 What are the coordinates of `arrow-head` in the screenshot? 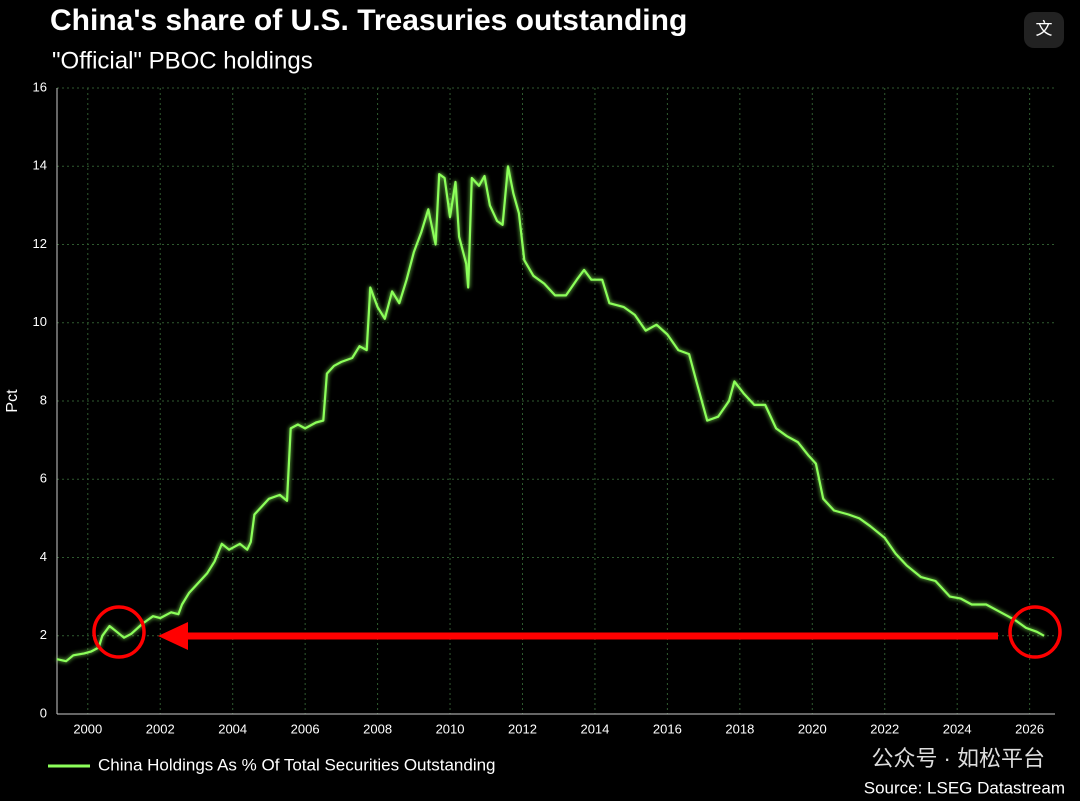 It's located at (173, 636).